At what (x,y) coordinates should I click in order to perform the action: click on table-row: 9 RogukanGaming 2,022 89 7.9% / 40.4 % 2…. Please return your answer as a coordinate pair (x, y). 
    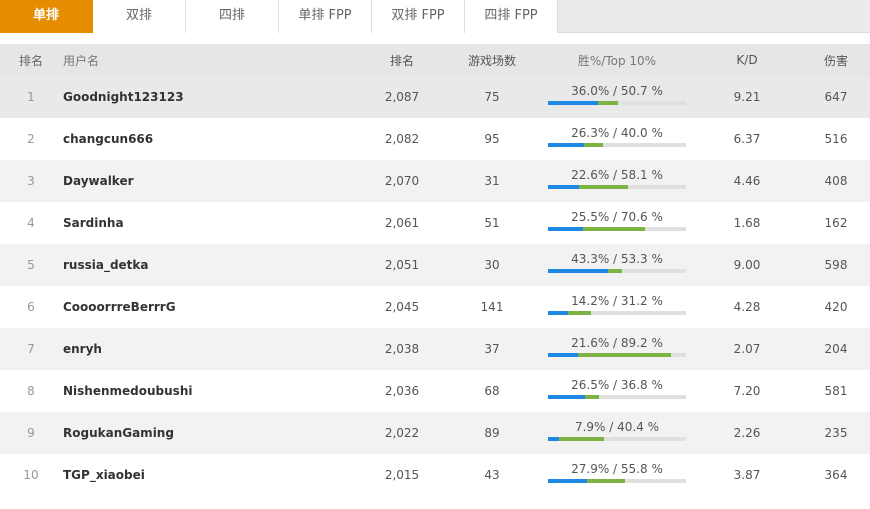
    Looking at the image, I should click on (435, 433).